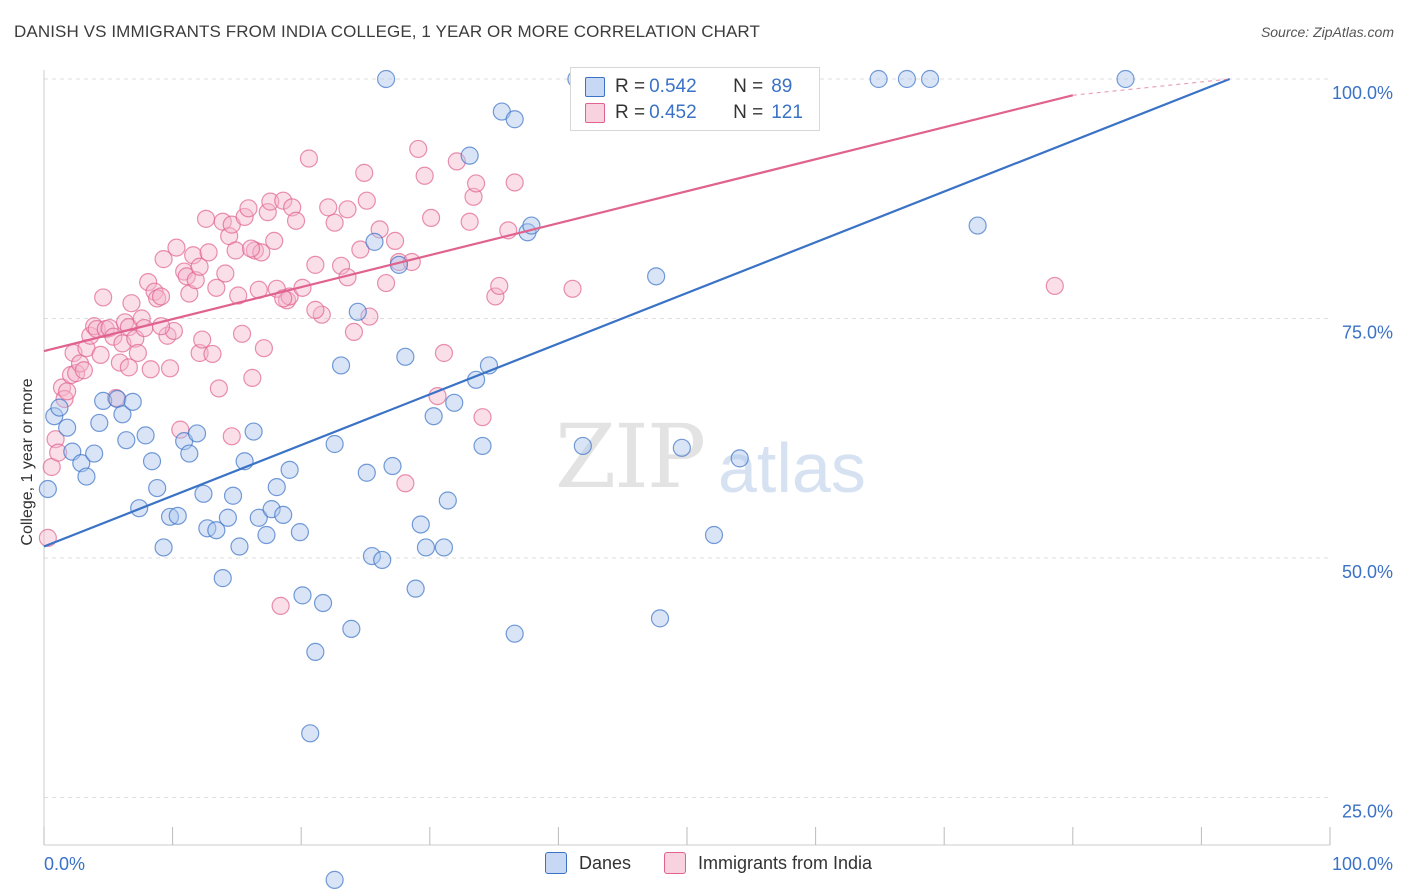  I want to click on india-r-value: 0.452, so click(673, 112).